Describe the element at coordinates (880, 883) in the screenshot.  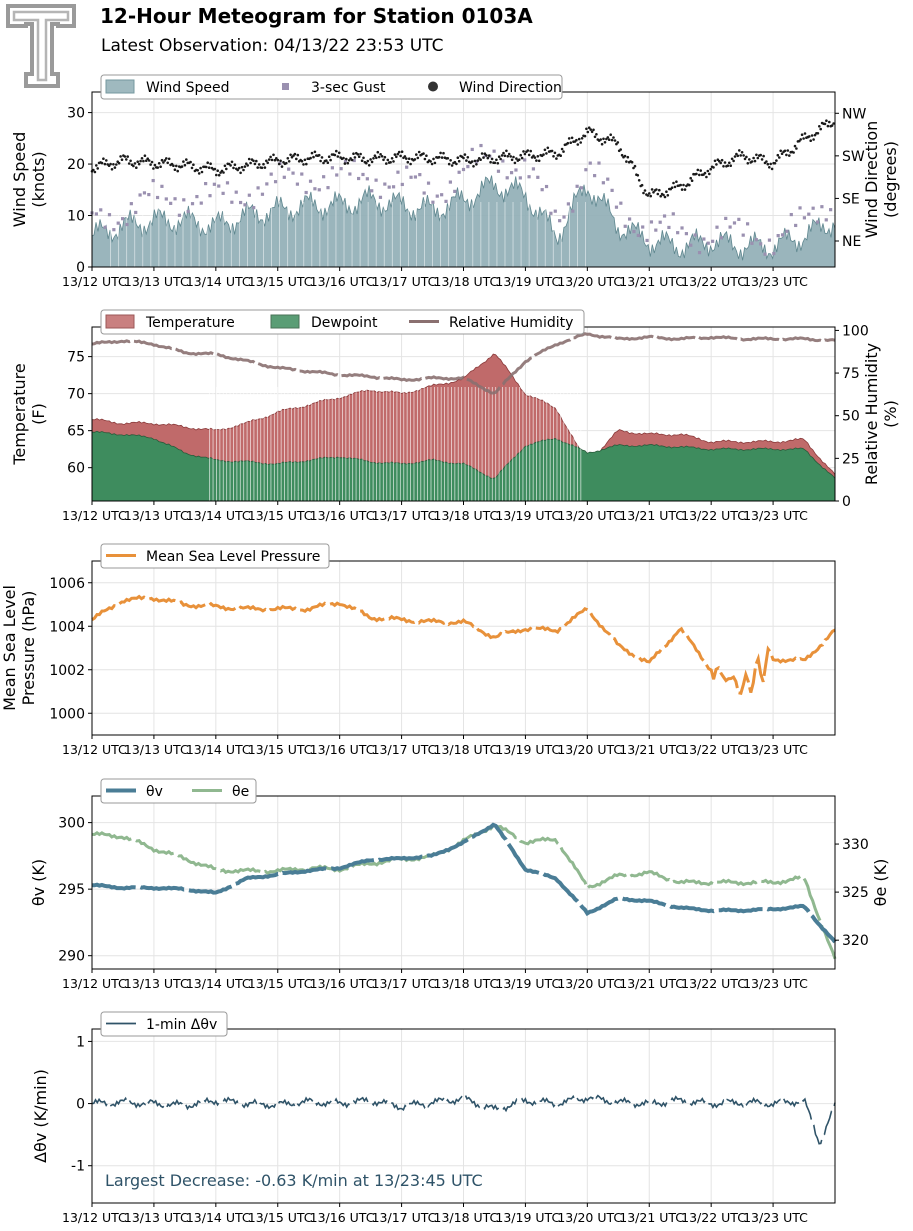
I see `y-axis-label: θe (K)` at that location.